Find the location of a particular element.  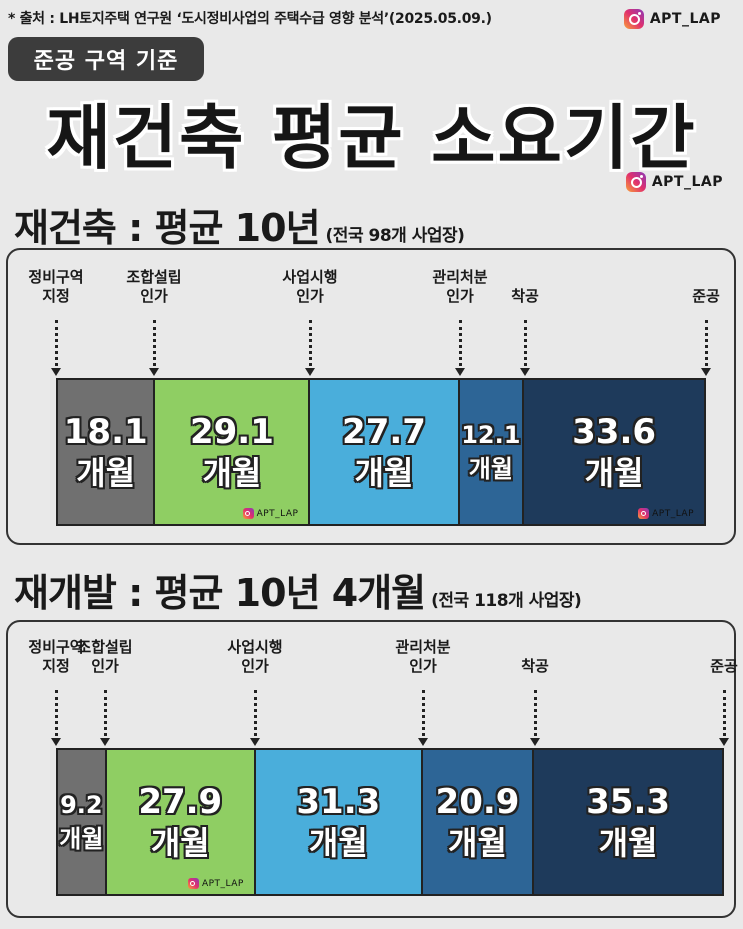

section-title-reconstruction: 재건축 : 평균 10년 (전국 98개 사업장) is located at coordinates (239, 224).